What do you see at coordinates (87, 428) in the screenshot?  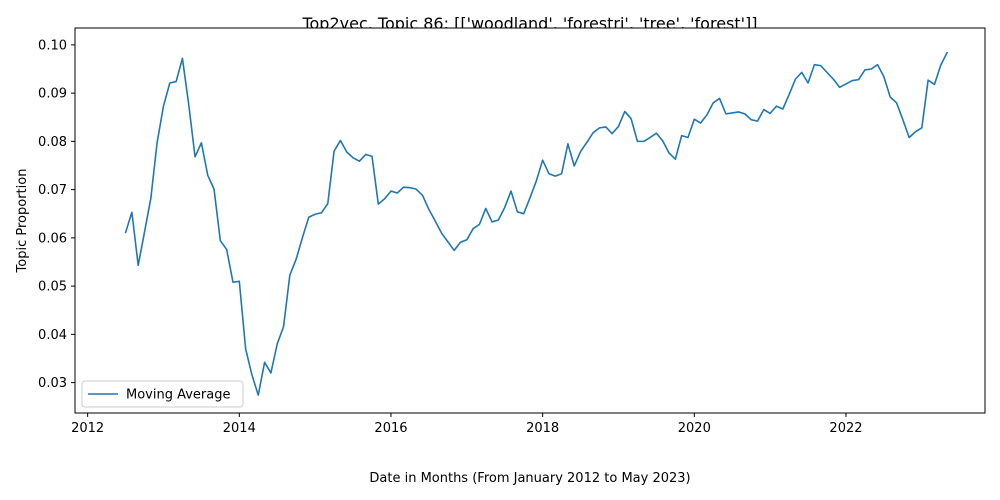 I see `x-tick-label: 2012` at bounding box center [87, 428].